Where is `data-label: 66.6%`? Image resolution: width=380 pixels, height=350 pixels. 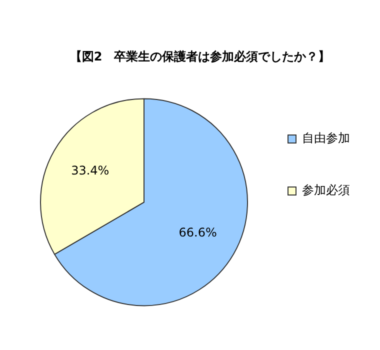
data-label: 66.6% is located at coordinates (197, 232).